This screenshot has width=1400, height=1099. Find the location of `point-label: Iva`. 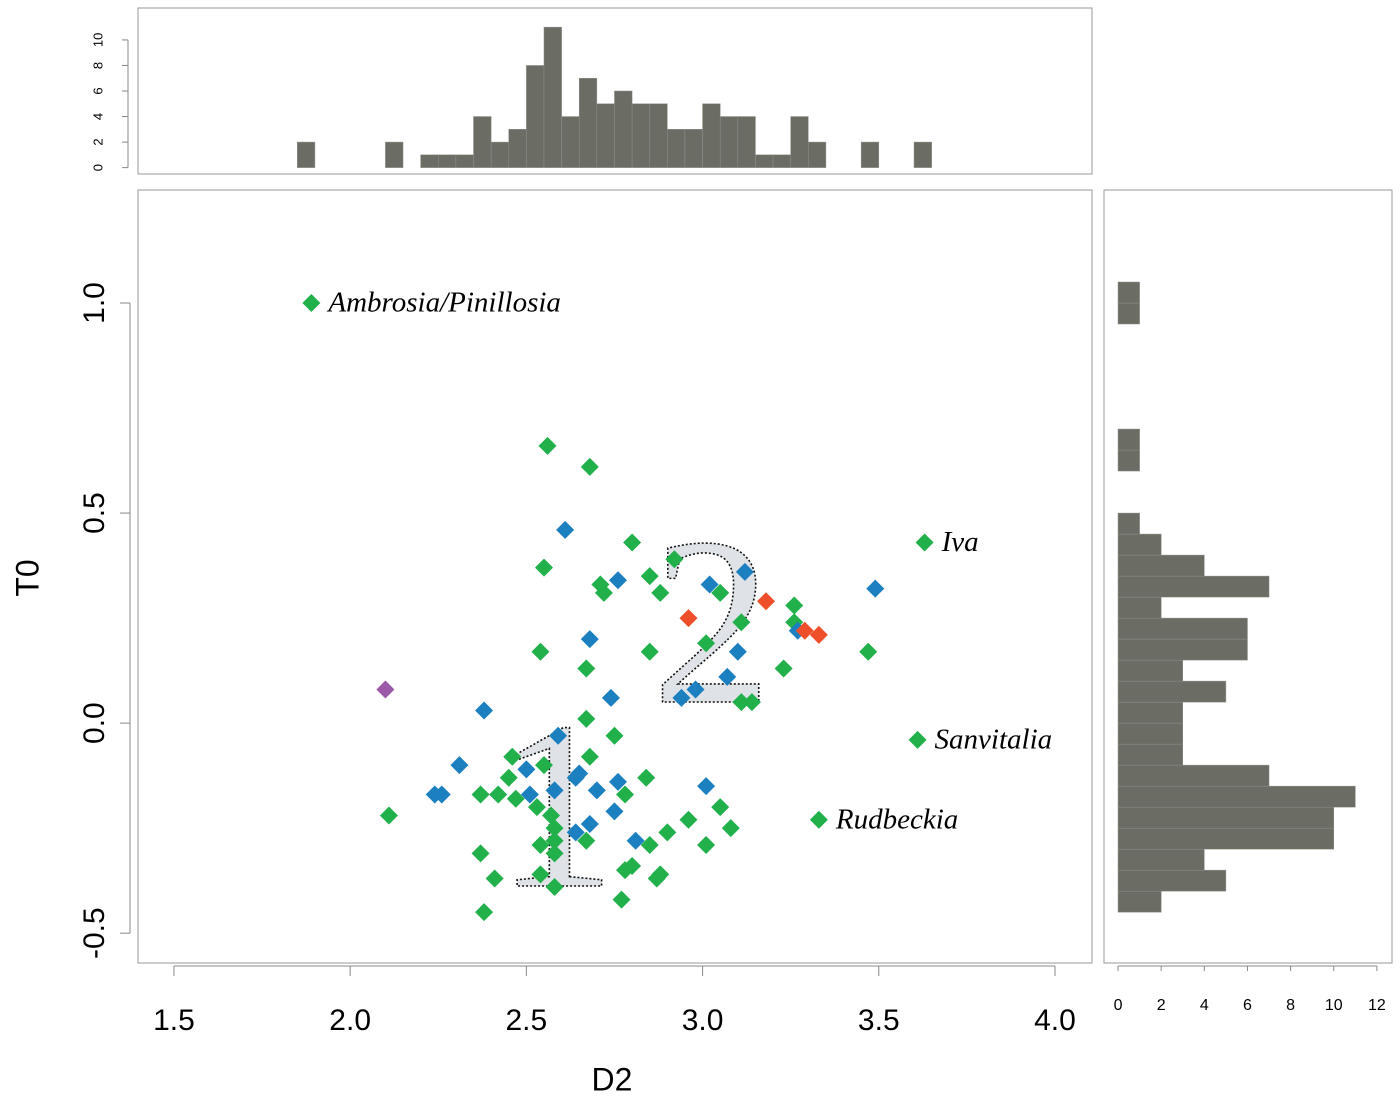

point-label: Iva is located at coordinates (960, 542).